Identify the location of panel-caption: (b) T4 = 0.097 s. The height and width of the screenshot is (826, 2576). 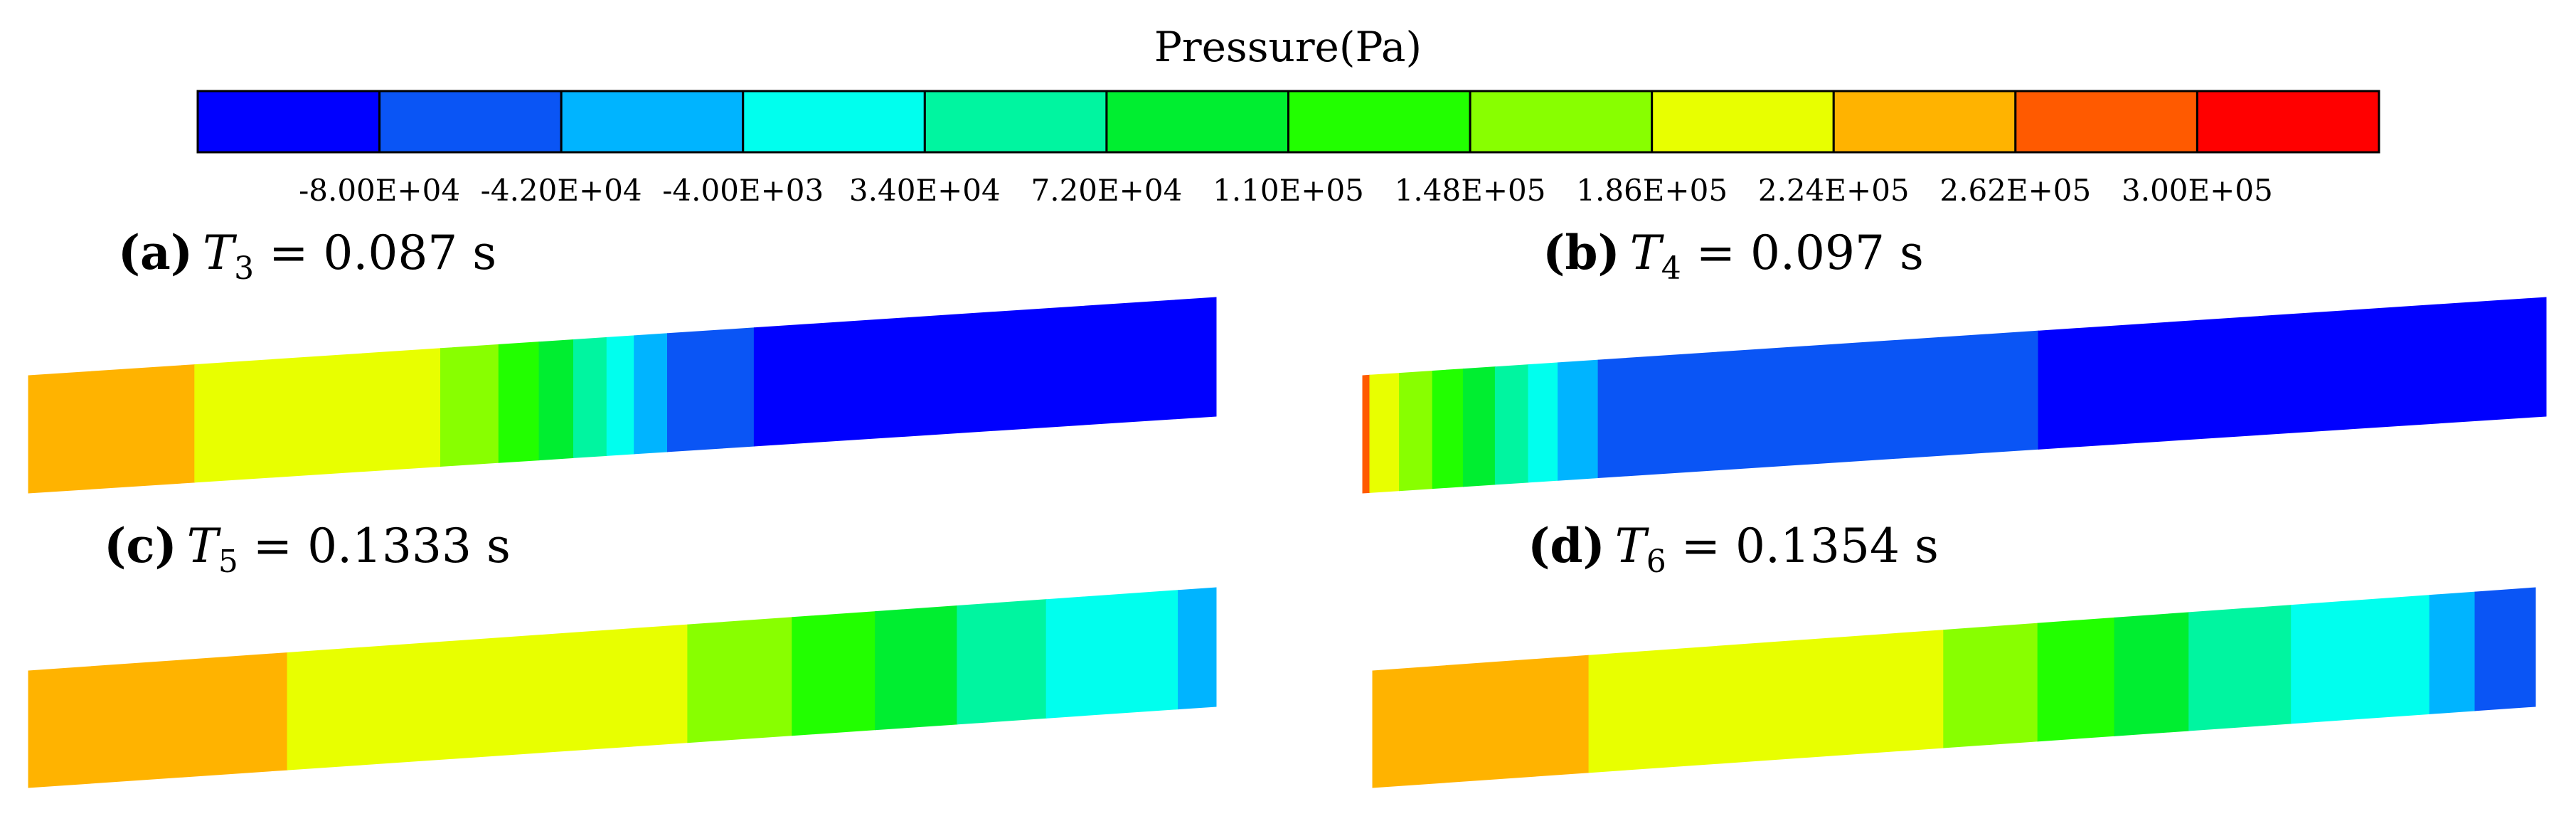
(1733, 256).